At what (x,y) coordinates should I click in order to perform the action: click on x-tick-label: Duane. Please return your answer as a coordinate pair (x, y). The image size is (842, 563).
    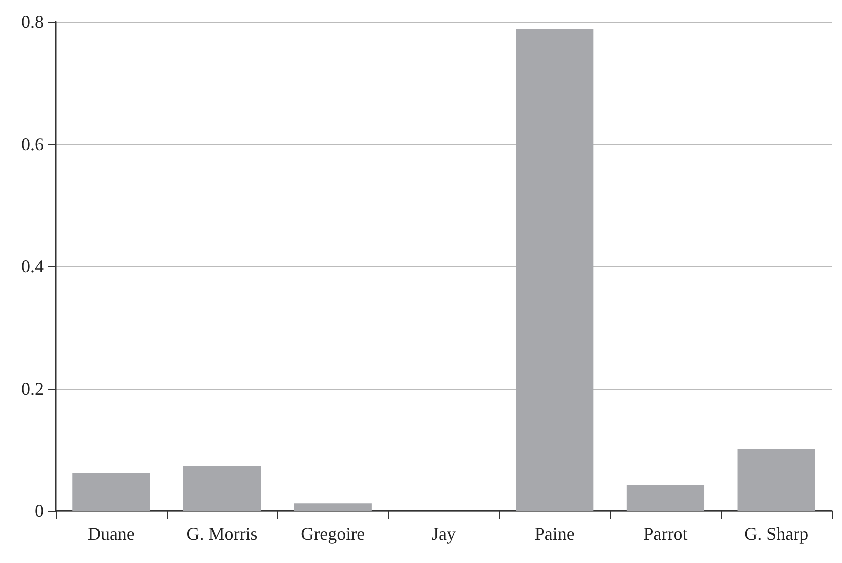
    Looking at the image, I should click on (111, 534).